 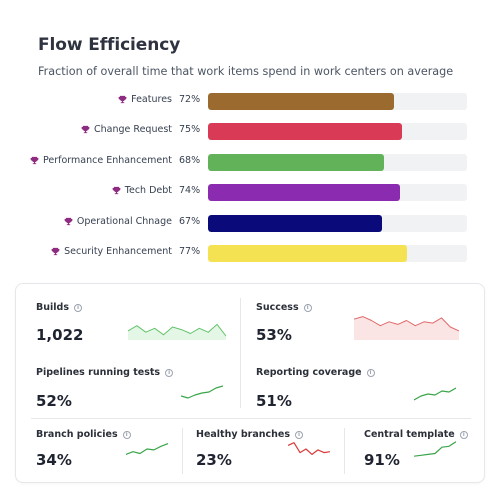 What do you see at coordinates (250, 449) in the screenshot?
I see `metric-healthy: Healthy branches i 23%` at bounding box center [250, 449].